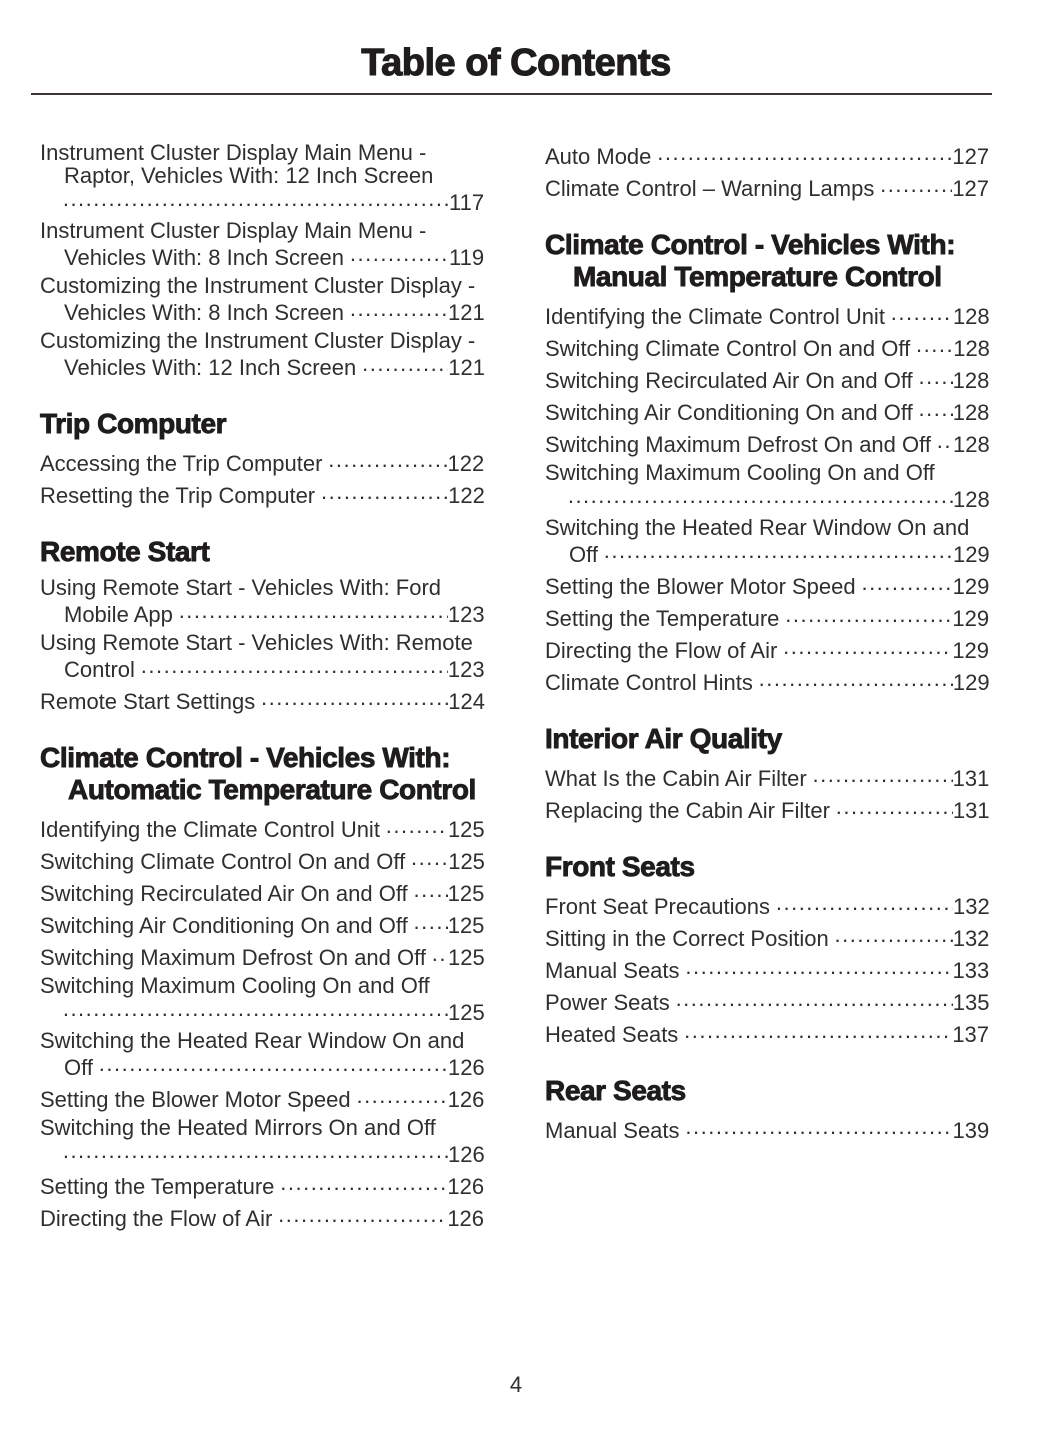  I want to click on entry-label: Switching Climate Control On and Off, so click(223, 861).